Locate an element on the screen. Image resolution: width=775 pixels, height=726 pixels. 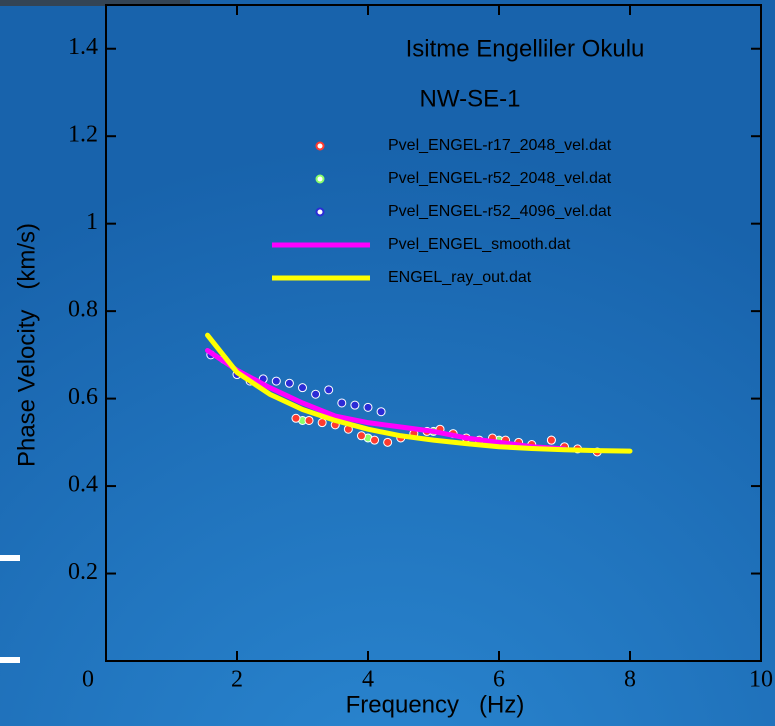
y-tick-label: 1.2 is located at coordinates (83, 135).